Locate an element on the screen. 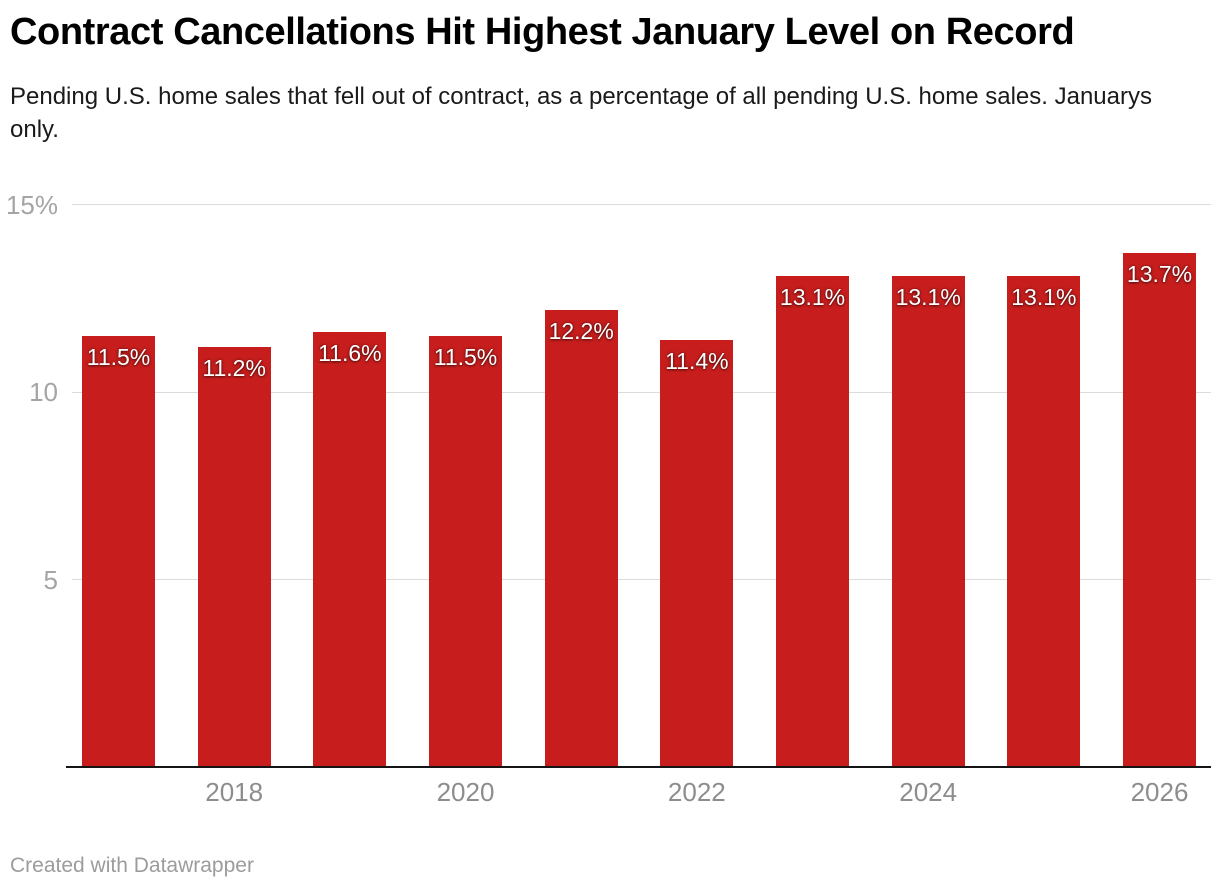 Image resolution: width=1220 pixels, height=890 pixels. bar-value-label: 11.4% is located at coordinates (697, 360).